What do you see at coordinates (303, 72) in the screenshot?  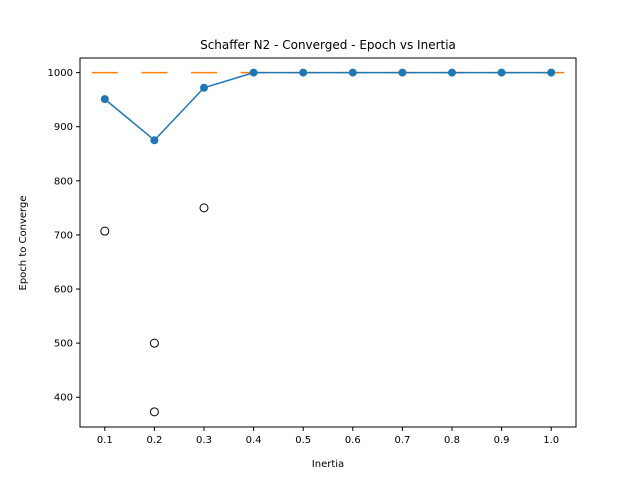 I see `series-point-0.5` at bounding box center [303, 72].